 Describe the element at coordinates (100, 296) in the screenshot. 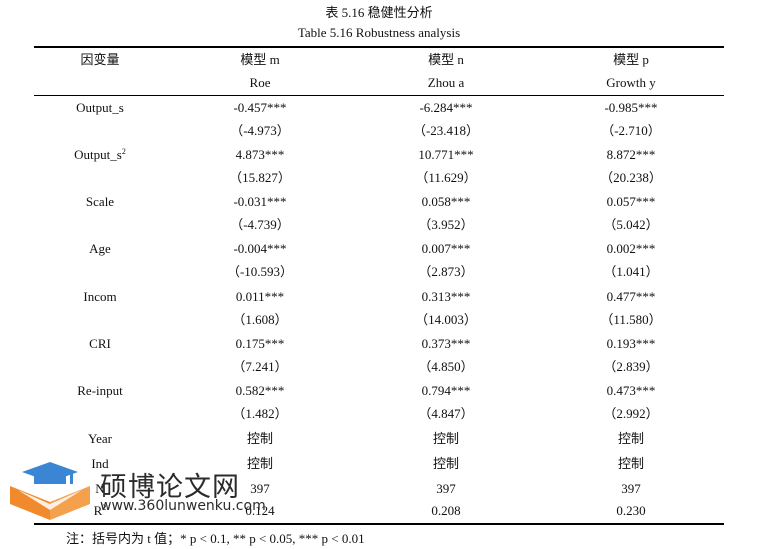

I see `row-label: Incom` at that location.